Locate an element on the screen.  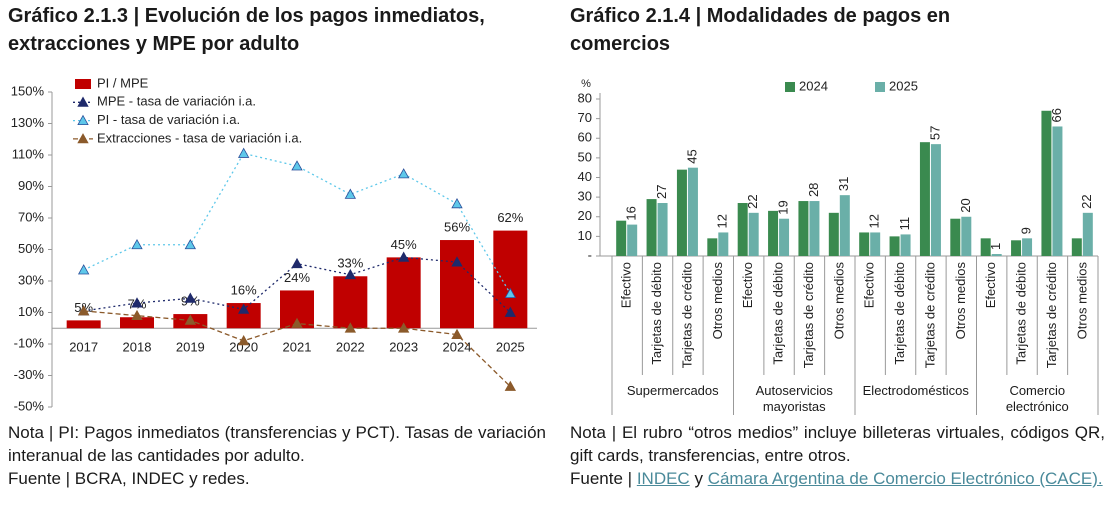
line is located at coordinates (297, 223).